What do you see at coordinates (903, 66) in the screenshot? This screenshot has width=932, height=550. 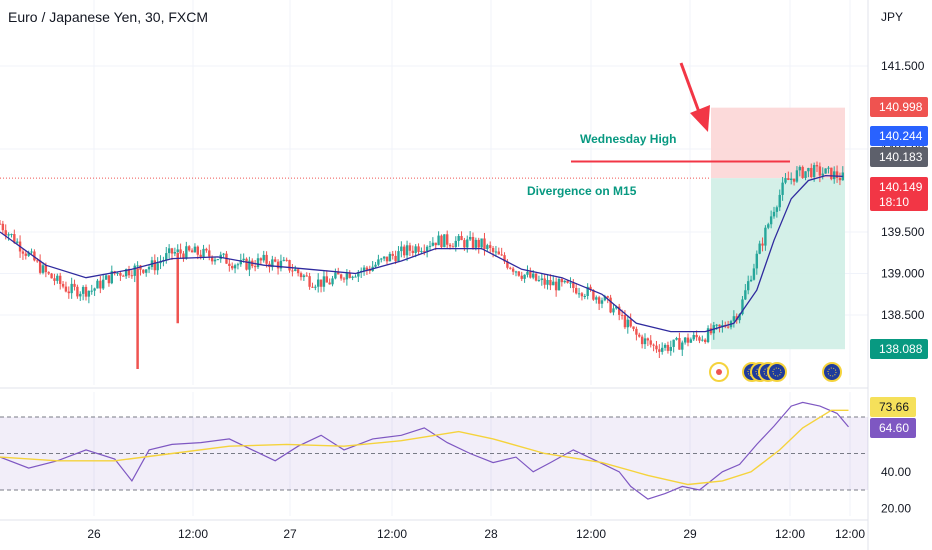 I see `price-tick-label: 141.500` at bounding box center [903, 66].